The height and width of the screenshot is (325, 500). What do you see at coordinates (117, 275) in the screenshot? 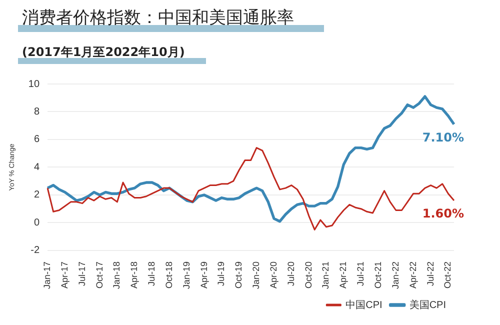
I see `x-tick-label: Jan-18` at bounding box center [117, 275].